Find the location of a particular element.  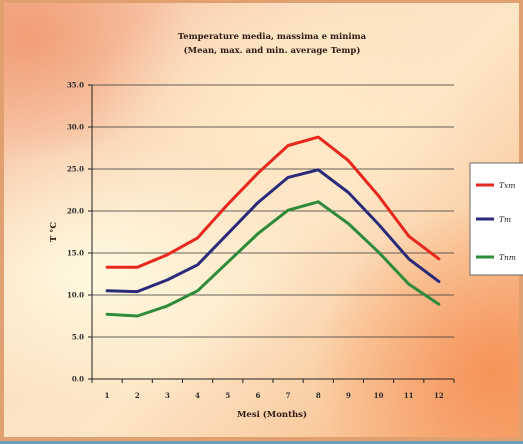

x-tick-label: 7 is located at coordinates (288, 395).